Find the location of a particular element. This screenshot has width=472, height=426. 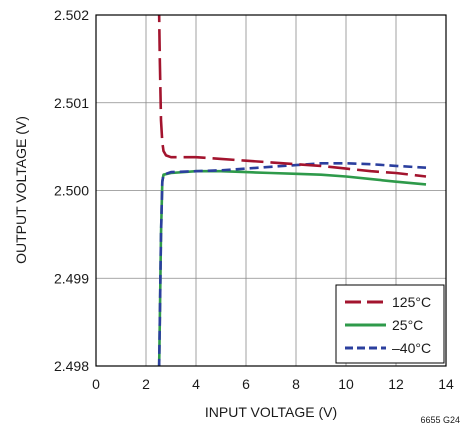

y-tick-label: 2.501 is located at coordinates (71, 103).